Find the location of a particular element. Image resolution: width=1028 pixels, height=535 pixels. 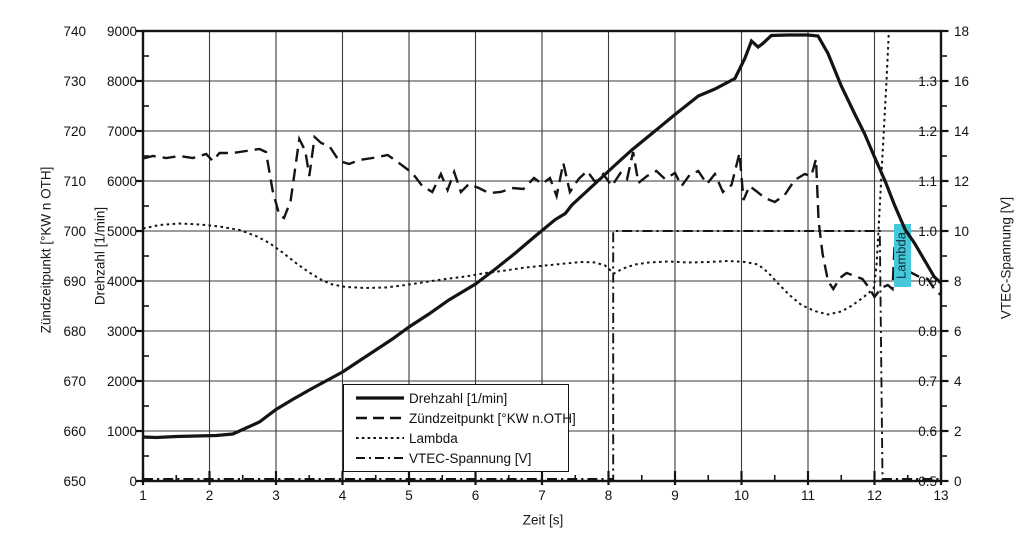

x-tick-label: 4 is located at coordinates (343, 495).